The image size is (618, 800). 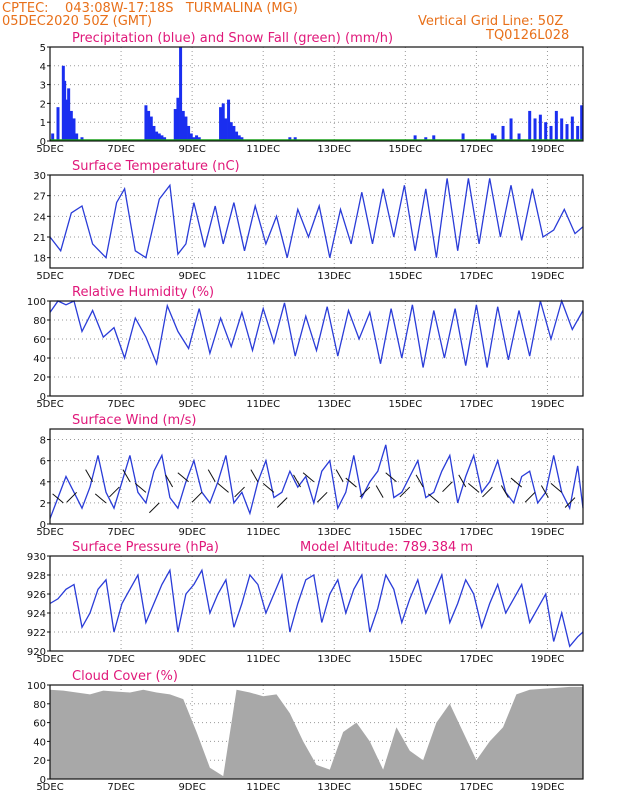 What do you see at coordinates (36, 614) in the screenshot?
I see `y-tick-label: 924` at bounding box center [36, 614].